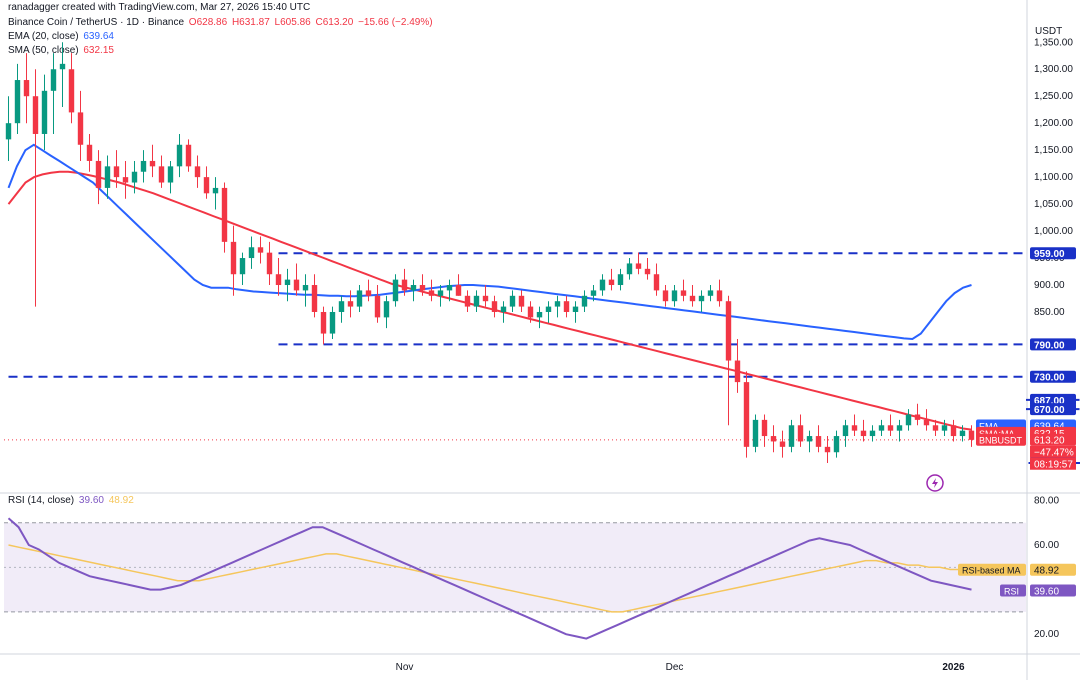 The width and height of the screenshot is (1080, 680). Describe the element at coordinates (208, 22) in the screenshot. I see `open-value: O628.86` at that location.